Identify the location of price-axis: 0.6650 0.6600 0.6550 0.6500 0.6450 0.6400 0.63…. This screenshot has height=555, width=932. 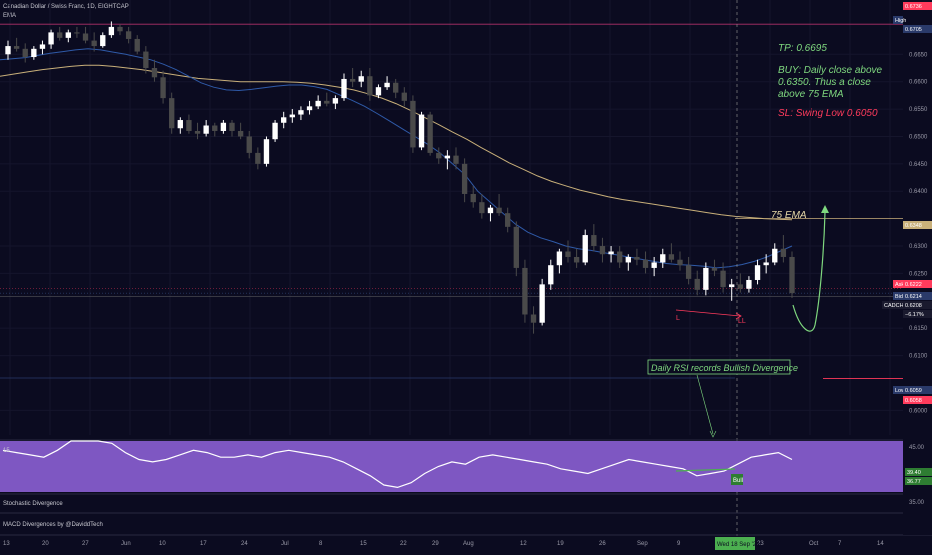
(907, 267).